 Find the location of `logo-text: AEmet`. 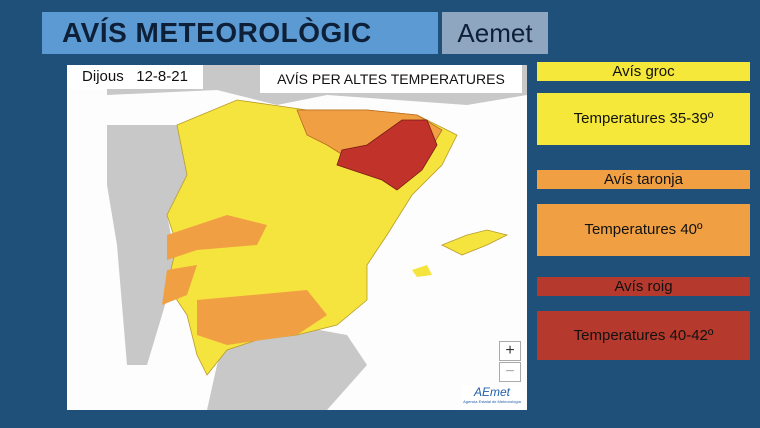

logo-text: AEmet is located at coordinates (491, 392).